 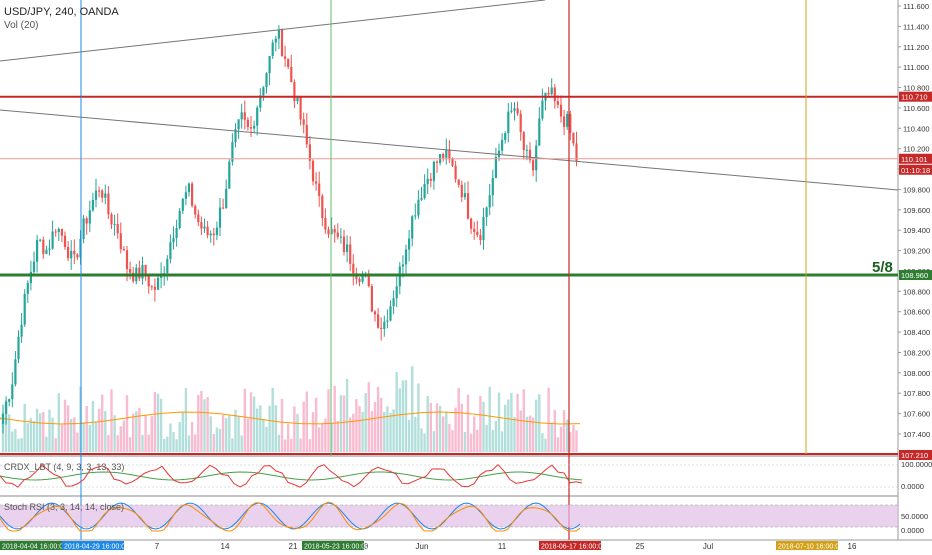 I want to click on price-tick-label: 111.000, so click(x=916, y=67).